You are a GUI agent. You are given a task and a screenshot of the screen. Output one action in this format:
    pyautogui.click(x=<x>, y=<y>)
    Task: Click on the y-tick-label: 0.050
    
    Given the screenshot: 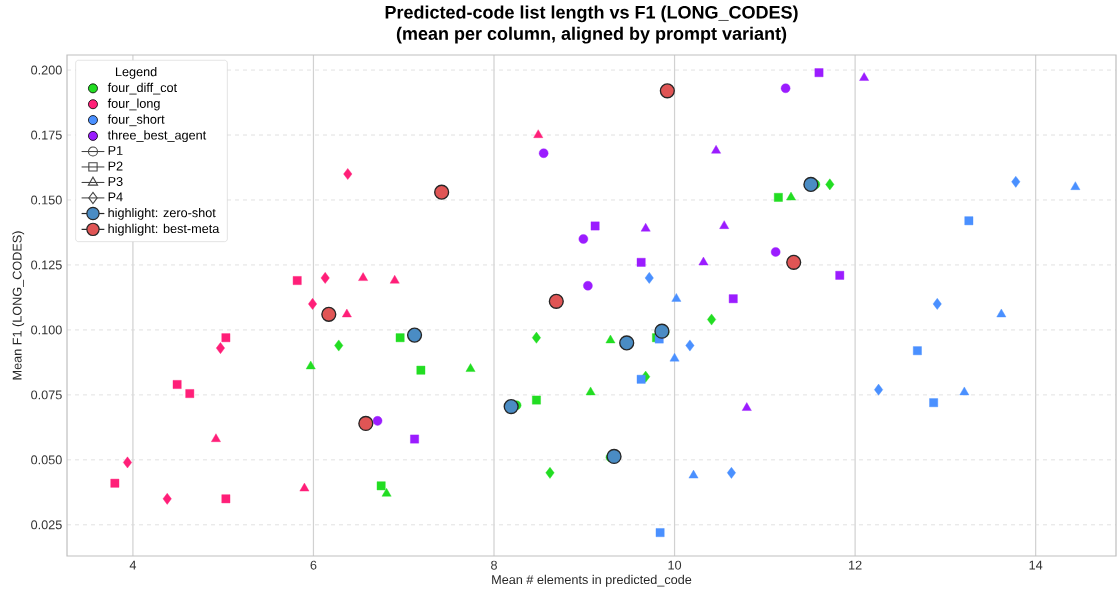 What is the action you would take?
    pyautogui.click(x=46, y=460)
    